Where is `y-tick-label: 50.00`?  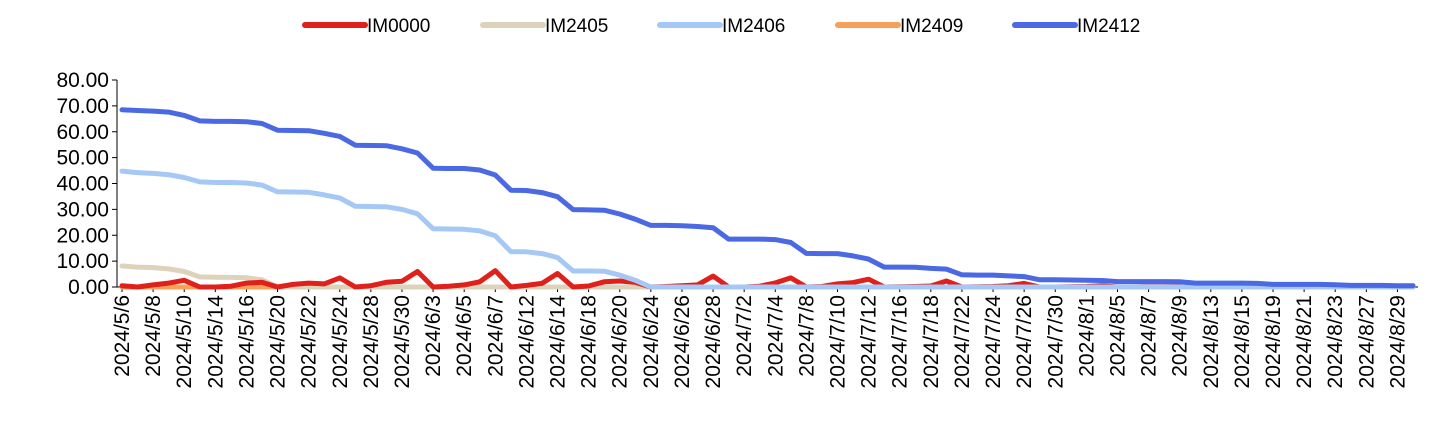 y-tick-label: 50.00 is located at coordinates (82, 158).